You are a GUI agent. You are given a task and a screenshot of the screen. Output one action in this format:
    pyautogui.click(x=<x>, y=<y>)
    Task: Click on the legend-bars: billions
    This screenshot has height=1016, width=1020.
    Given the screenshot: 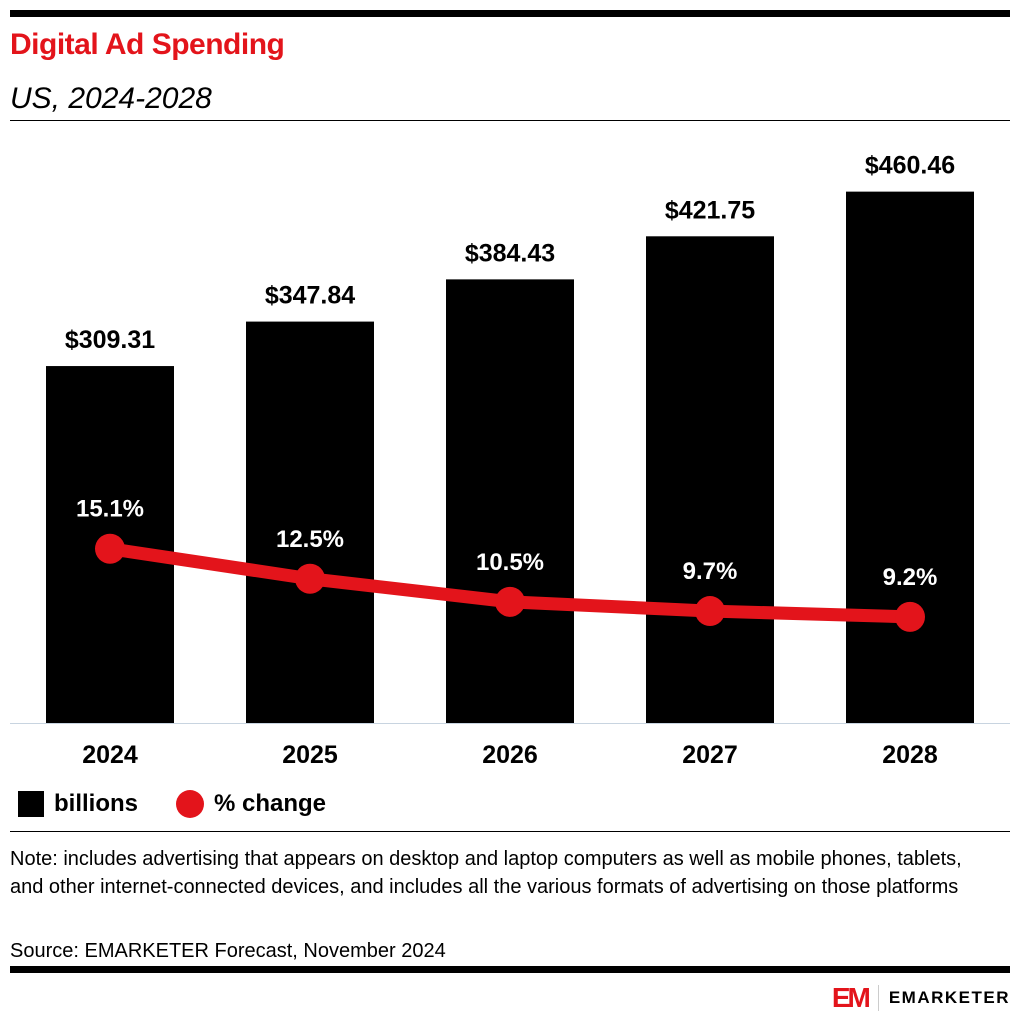 What is the action you would take?
    pyautogui.click(x=78, y=804)
    